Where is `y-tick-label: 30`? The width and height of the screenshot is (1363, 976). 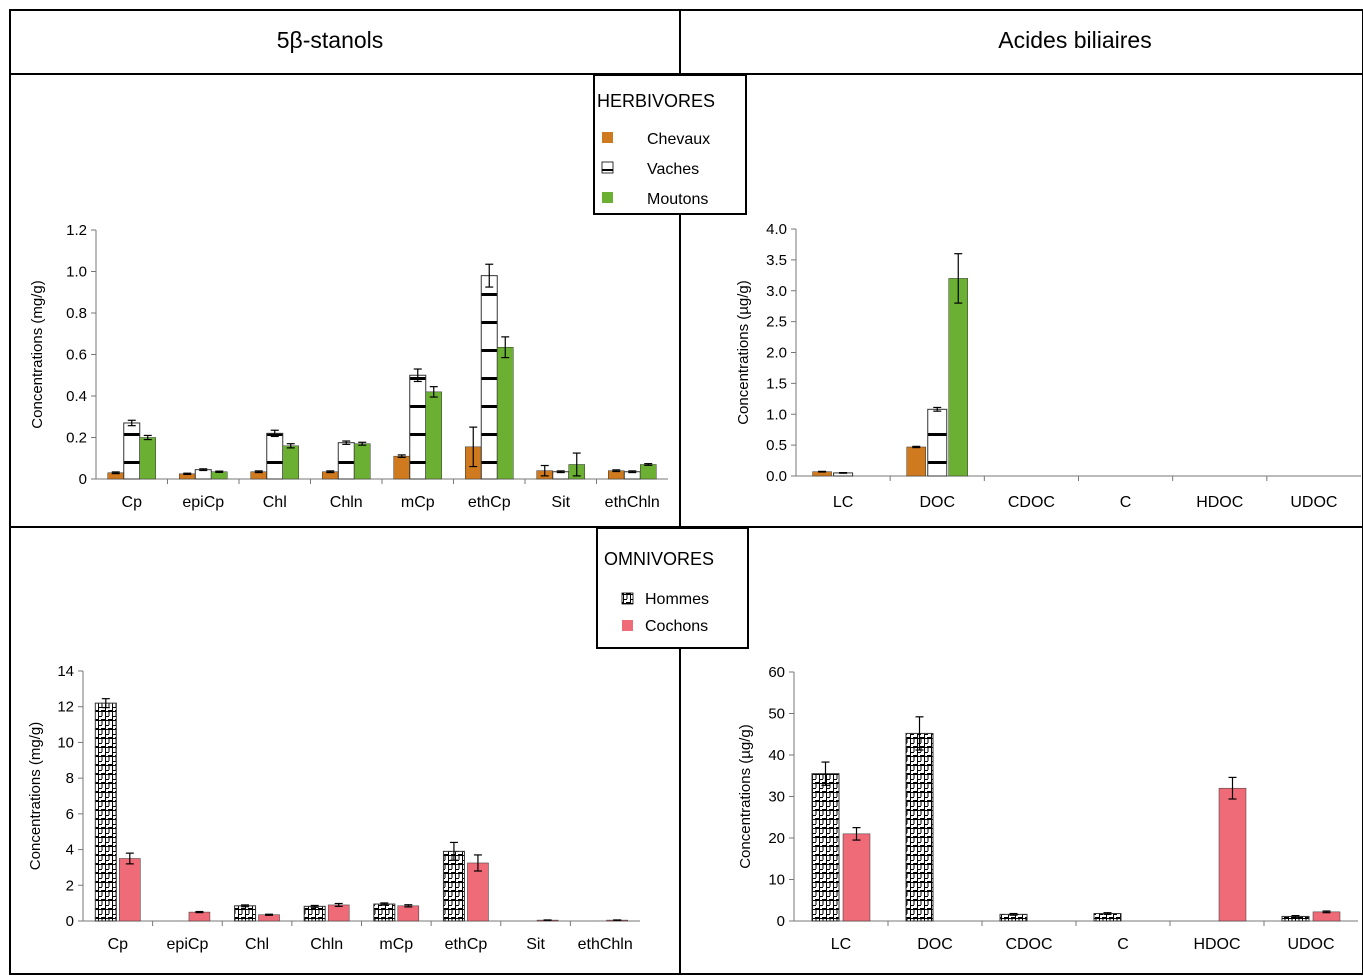
y-tick-label: 30 is located at coordinates (776, 797).